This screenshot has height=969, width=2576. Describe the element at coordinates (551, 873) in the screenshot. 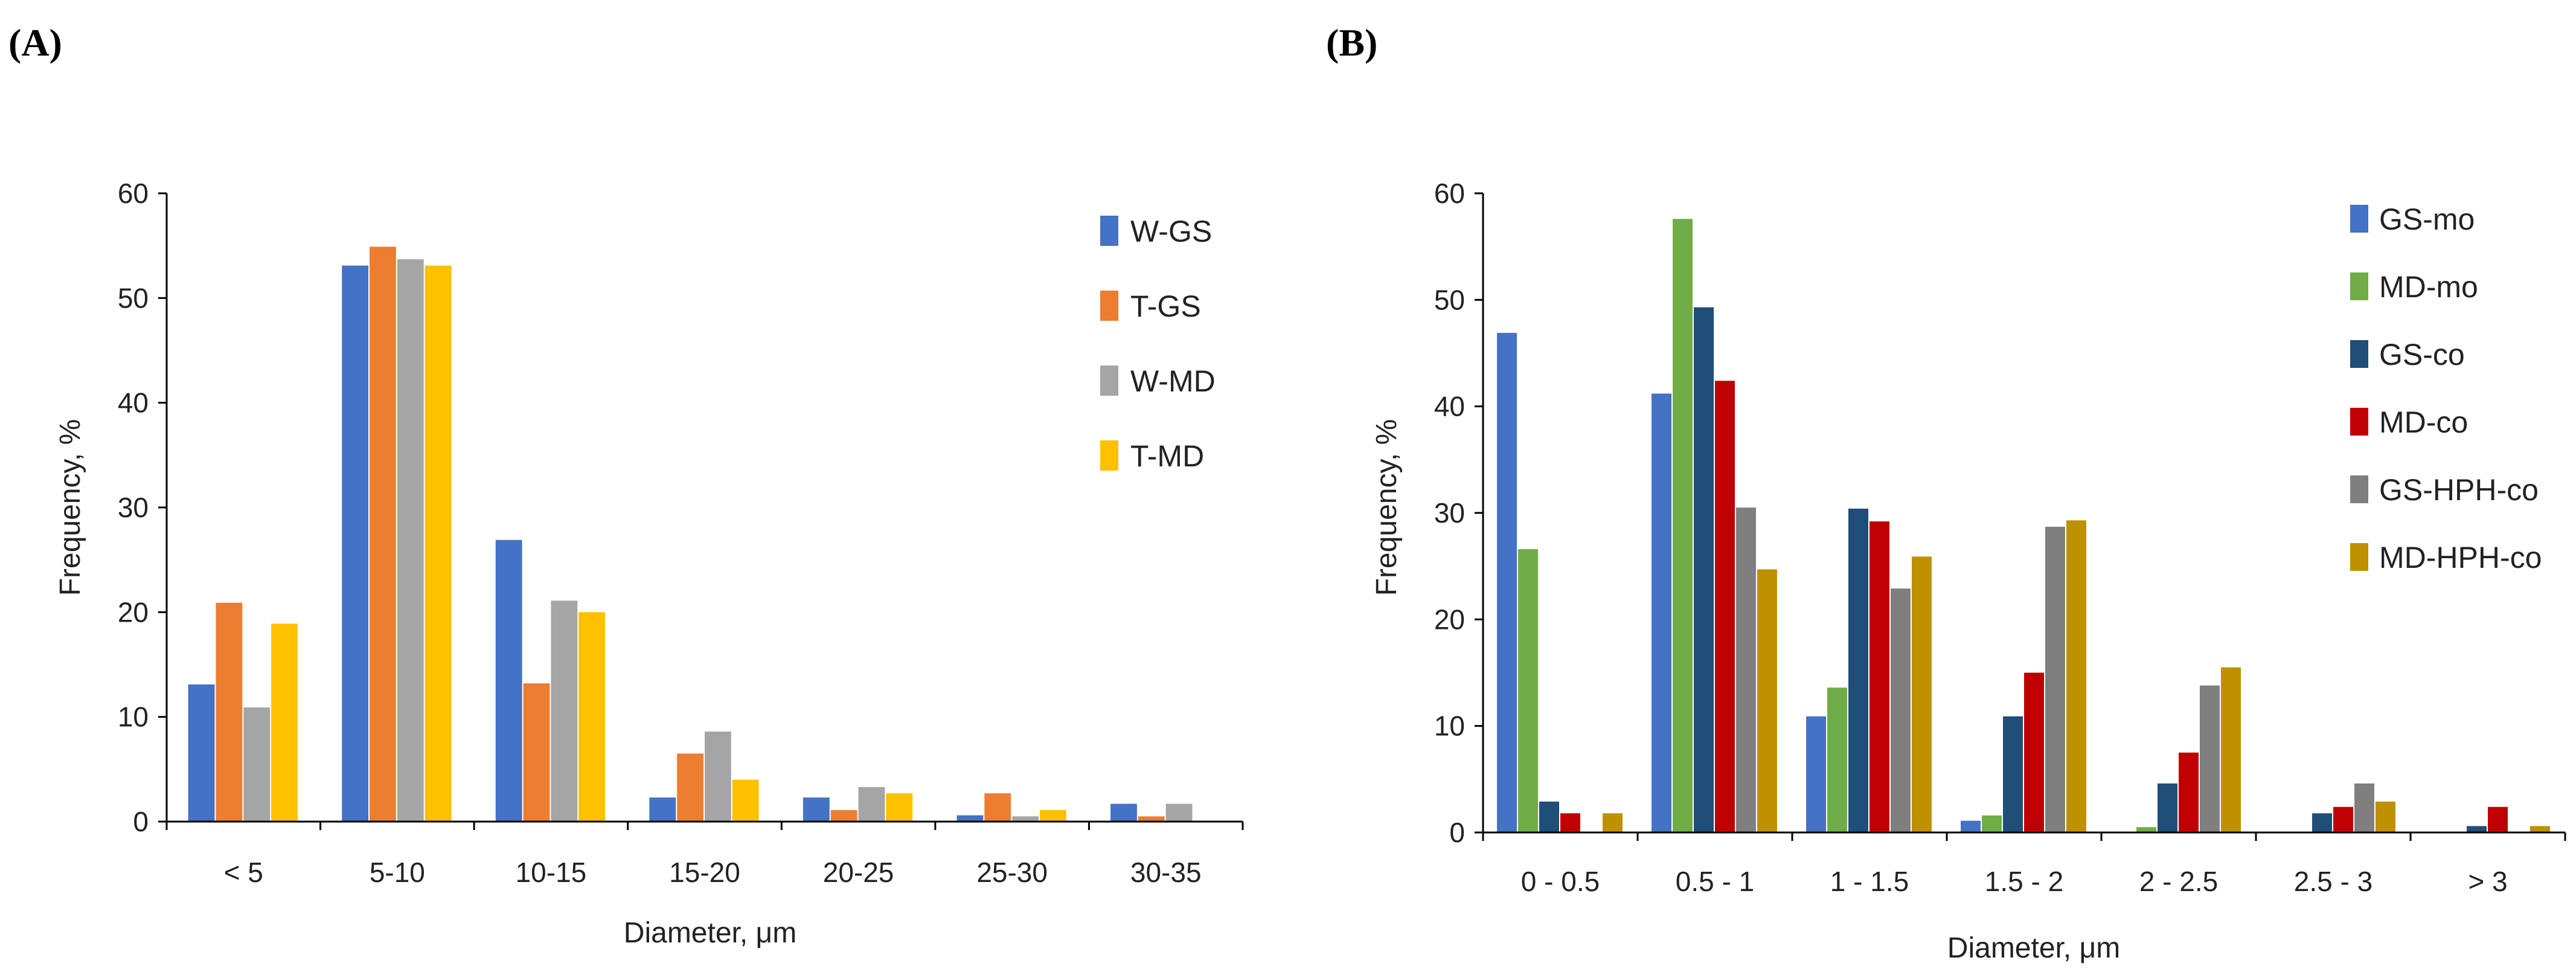

I see `x-tick-label: 10-15` at that location.